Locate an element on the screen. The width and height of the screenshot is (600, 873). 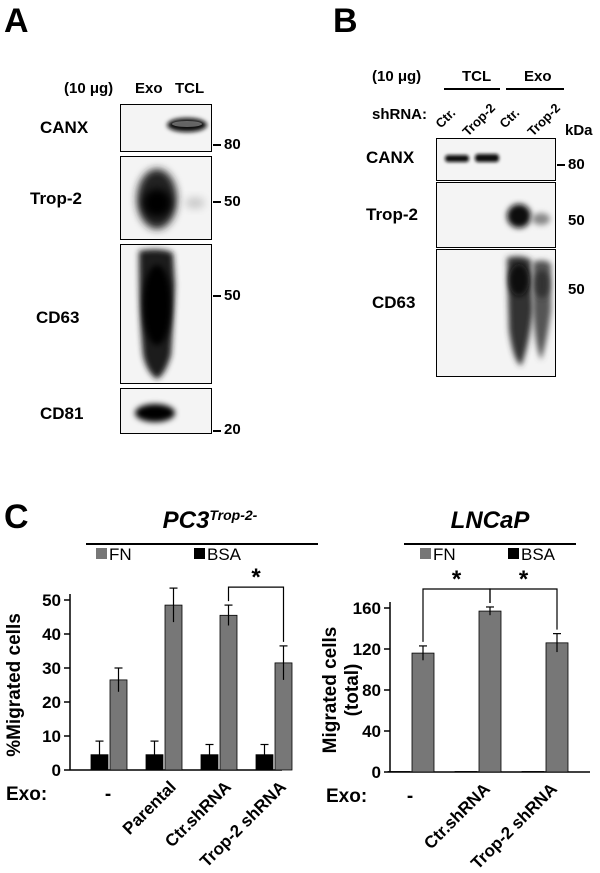
panel-b-mw-50a: 50 is located at coordinates (576, 220).